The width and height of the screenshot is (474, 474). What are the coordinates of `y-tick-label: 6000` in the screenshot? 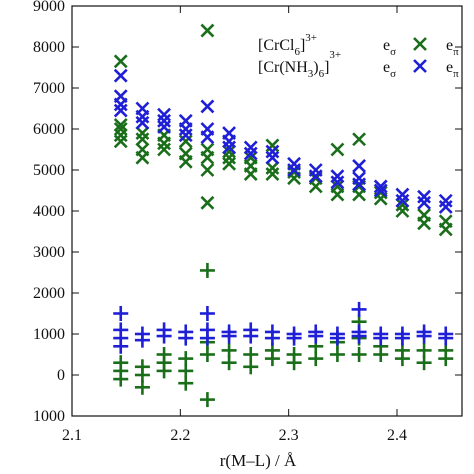 It's located at (49, 129).